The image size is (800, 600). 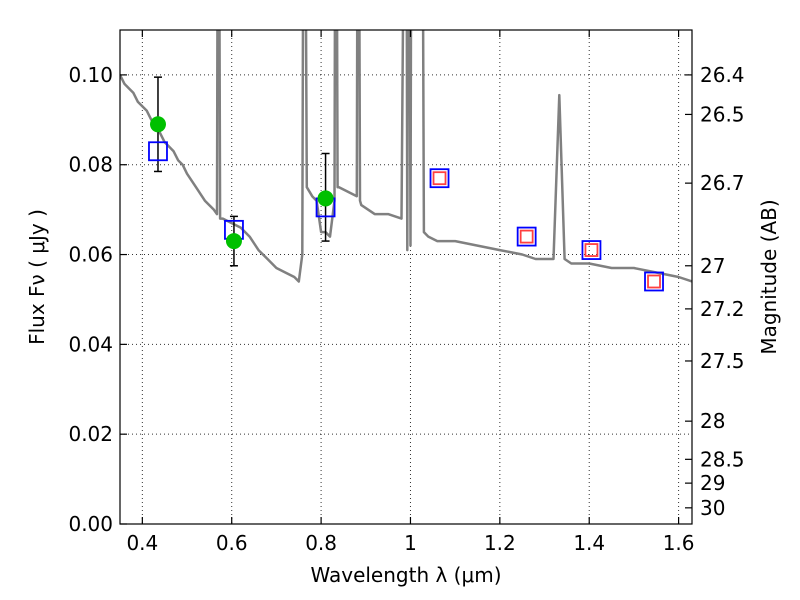 What do you see at coordinates (232, 543) in the screenshot?
I see `x-tick-label: 0.6` at bounding box center [232, 543].